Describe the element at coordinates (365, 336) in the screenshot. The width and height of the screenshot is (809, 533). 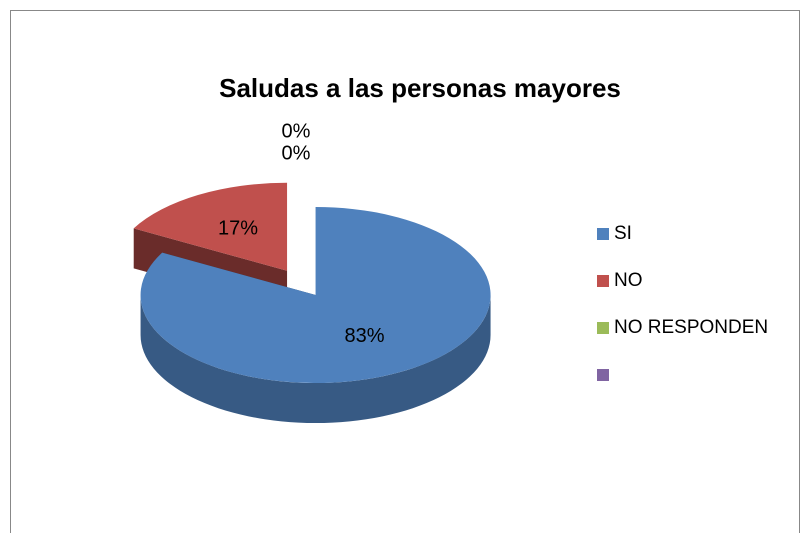
I see `data-label: 83%` at that location.